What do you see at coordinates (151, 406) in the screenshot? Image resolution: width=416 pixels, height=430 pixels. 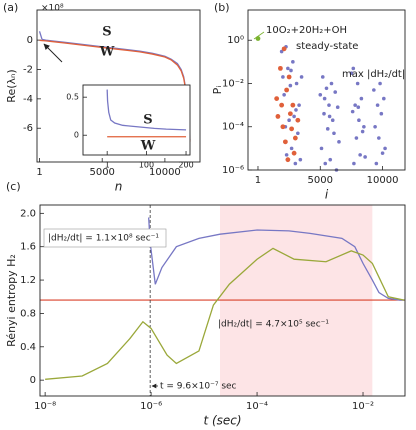 I see `x-tick-label: 10⁻⁶` at bounding box center [151, 406].